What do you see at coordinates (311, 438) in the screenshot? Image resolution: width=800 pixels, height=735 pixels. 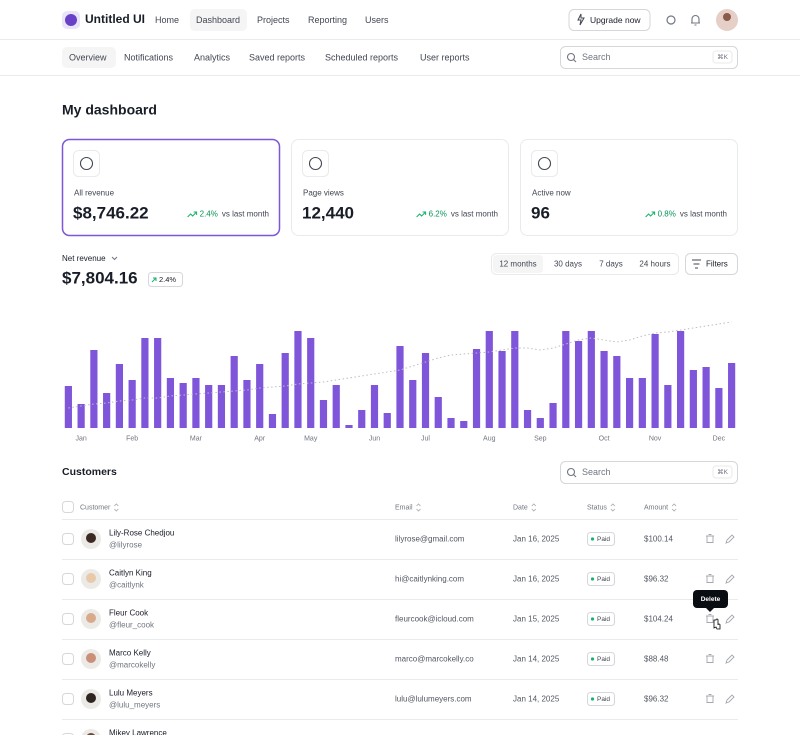 I see `x-tick-label: May` at bounding box center [311, 438].